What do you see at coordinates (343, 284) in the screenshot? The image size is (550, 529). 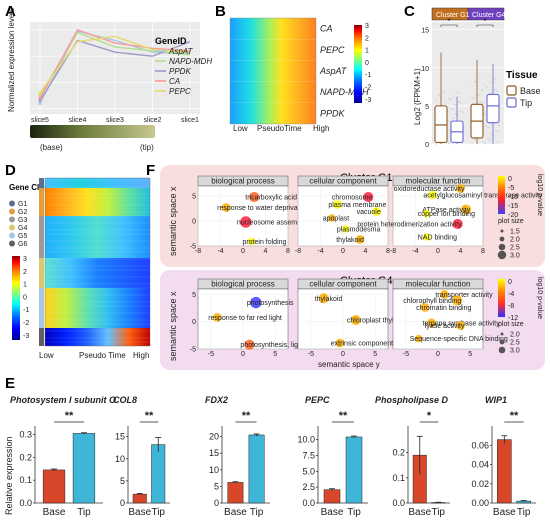 I see `panel-f-facet-title: cellular component` at bounding box center [343, 284].